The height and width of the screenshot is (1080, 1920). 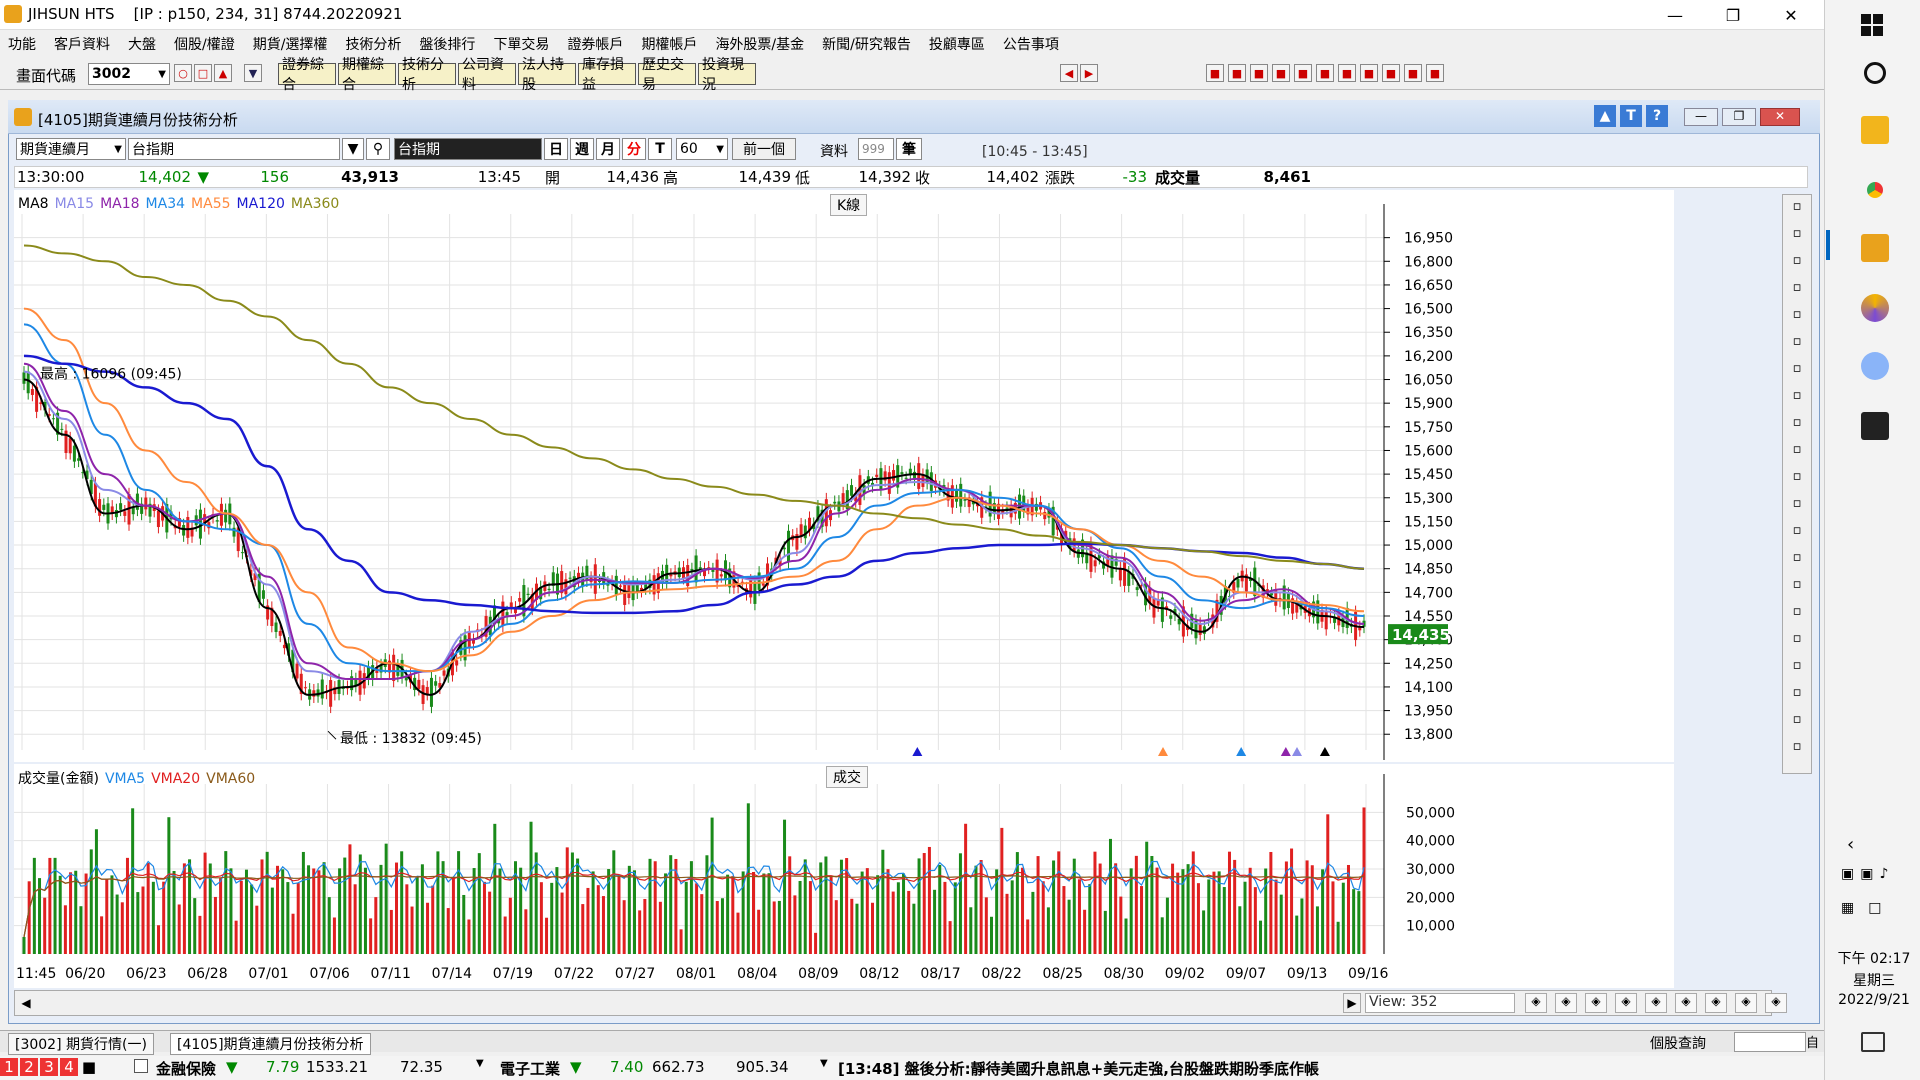 I want to click on subwindow-restore-button: ❐, so click(x=1739, y=117).